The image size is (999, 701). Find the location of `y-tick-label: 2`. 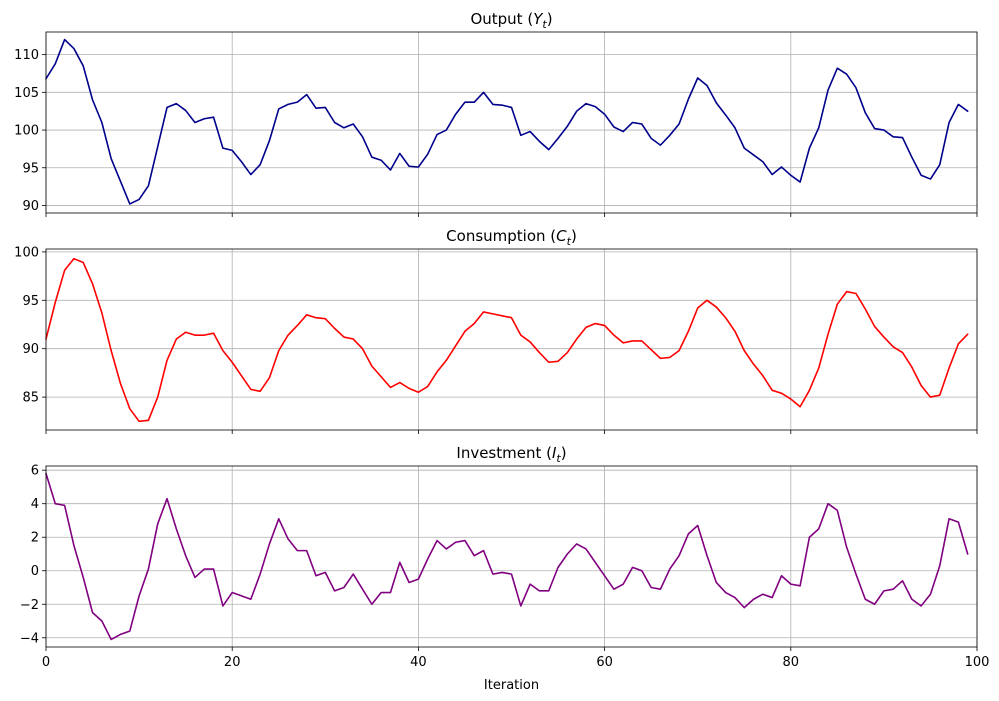

y-tick-label: 2 is located at coordinates (35, 538).